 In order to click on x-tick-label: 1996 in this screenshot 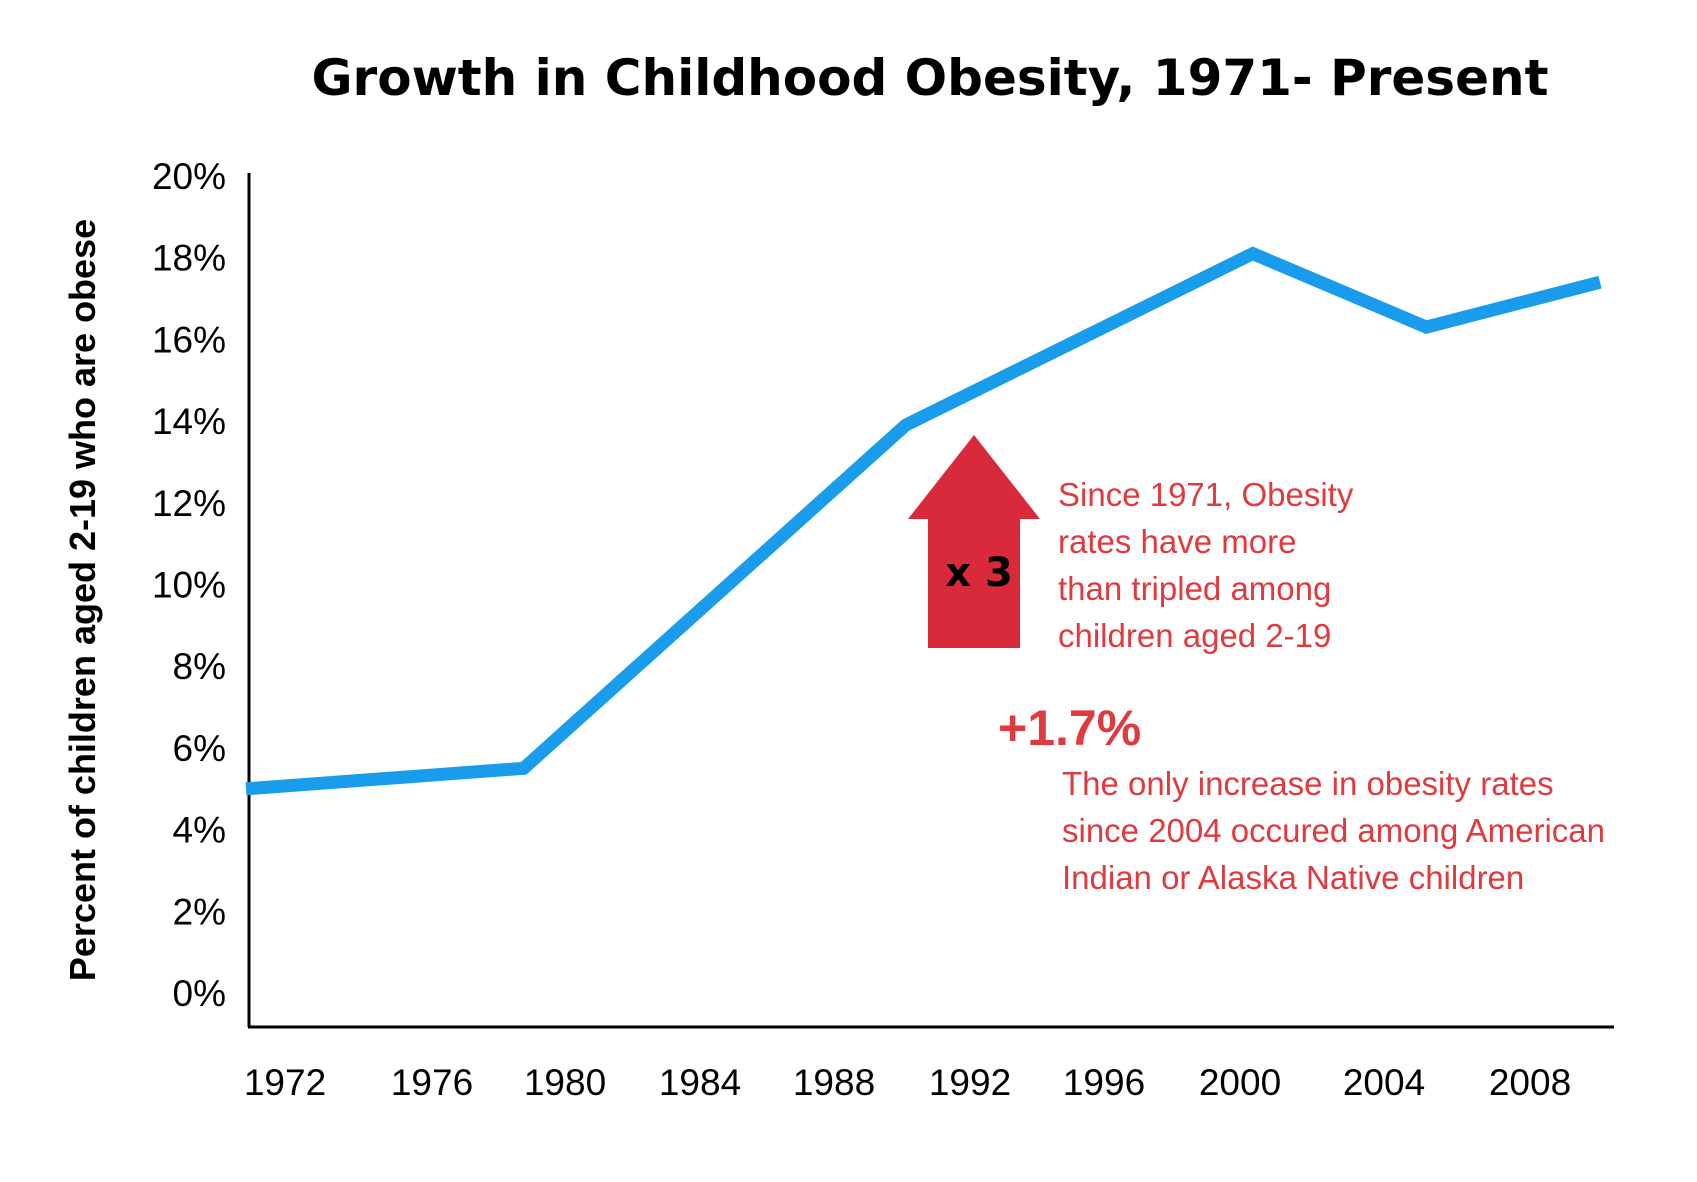, I will do `click(1104, 1082)`.